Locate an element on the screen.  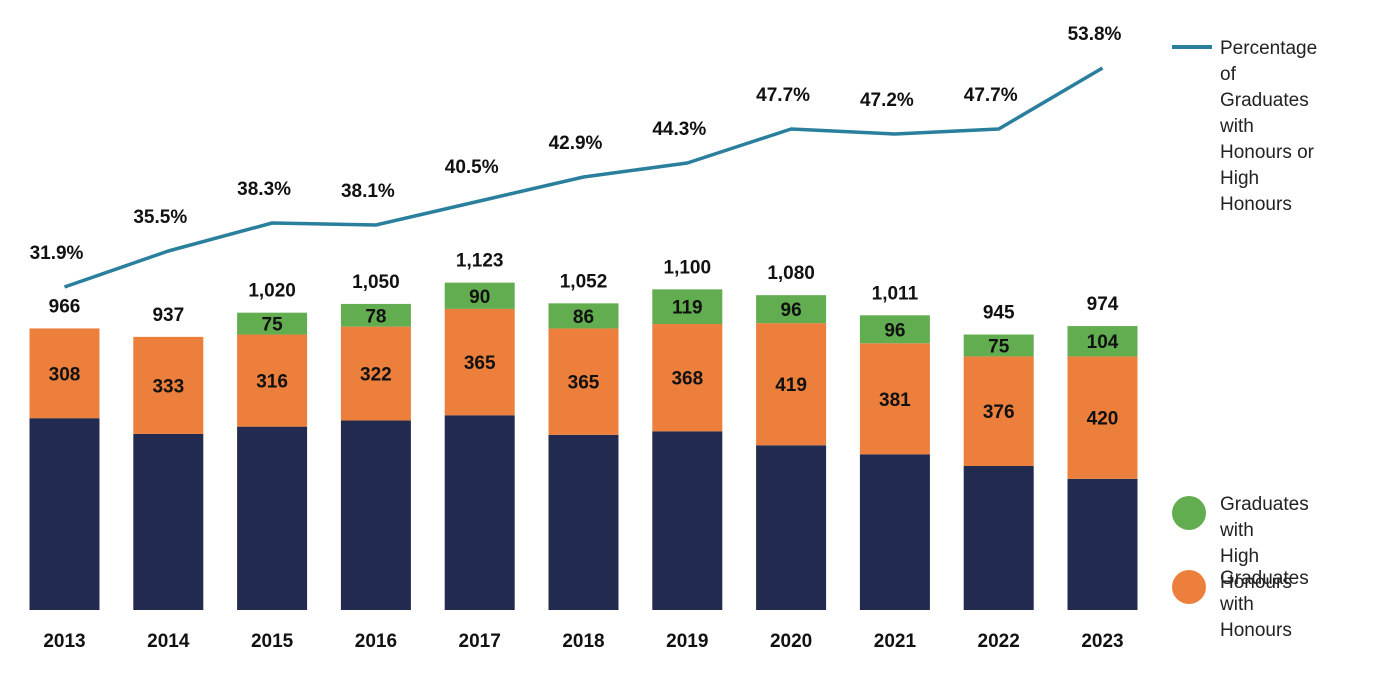
bar-segment-honours-2023 is located at coordinates (1102, 417).